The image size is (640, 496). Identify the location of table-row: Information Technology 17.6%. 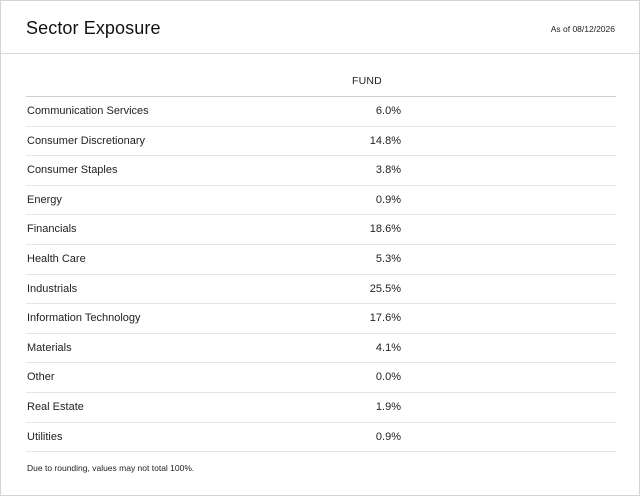
(321, 319).